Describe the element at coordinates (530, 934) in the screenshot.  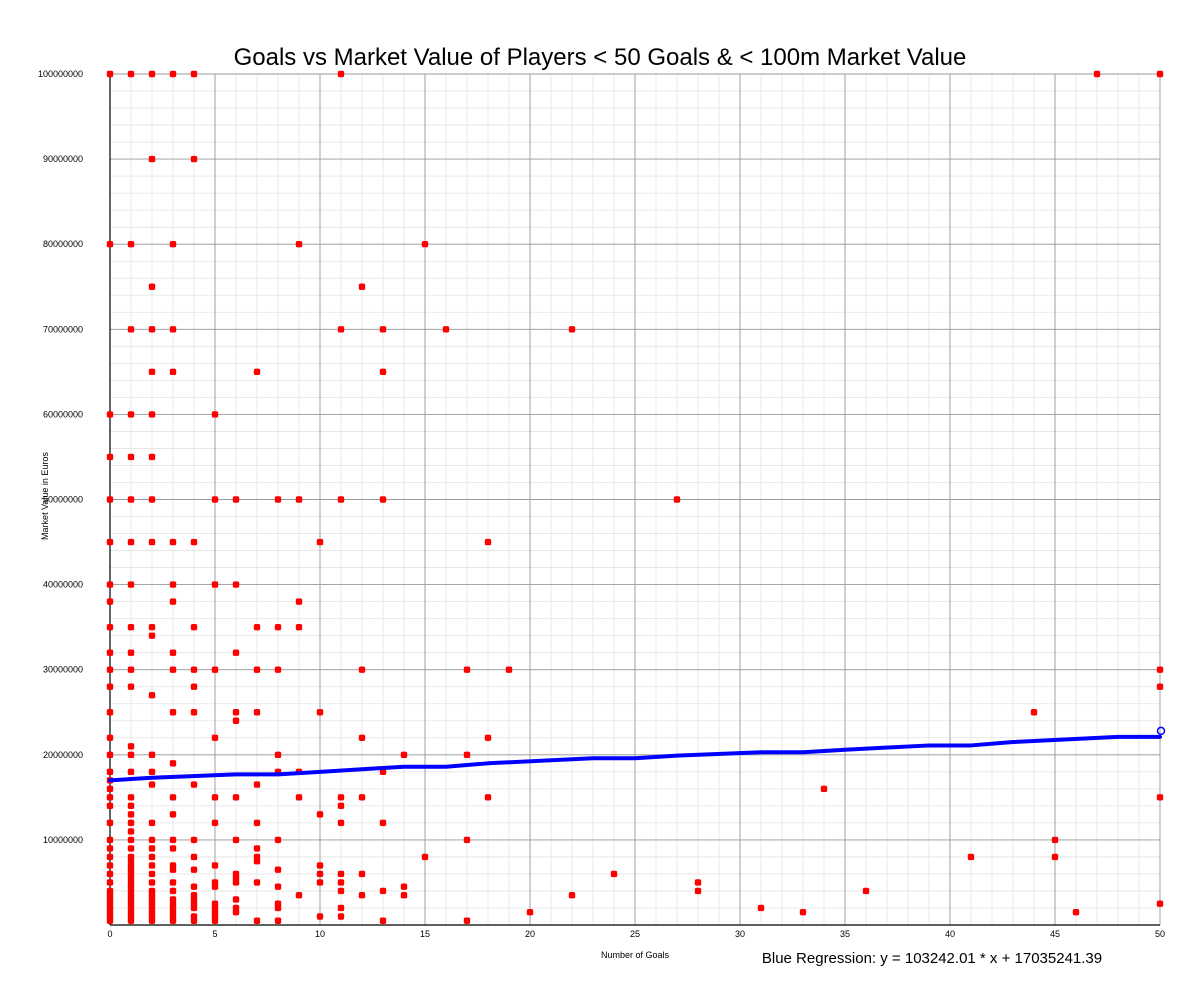
I see `x-tick-label: 20` at that location.